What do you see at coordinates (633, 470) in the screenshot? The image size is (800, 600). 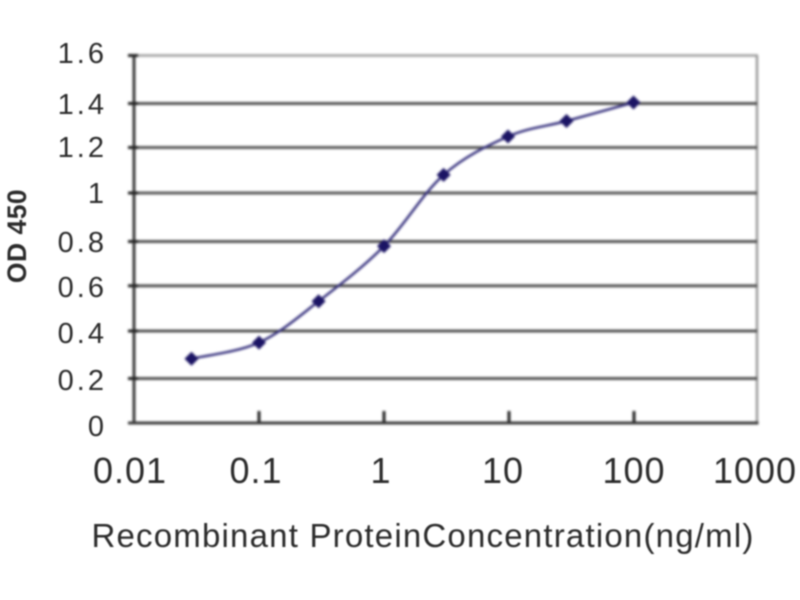 I see `svg-text: 100` at bounding box center [633, 470].